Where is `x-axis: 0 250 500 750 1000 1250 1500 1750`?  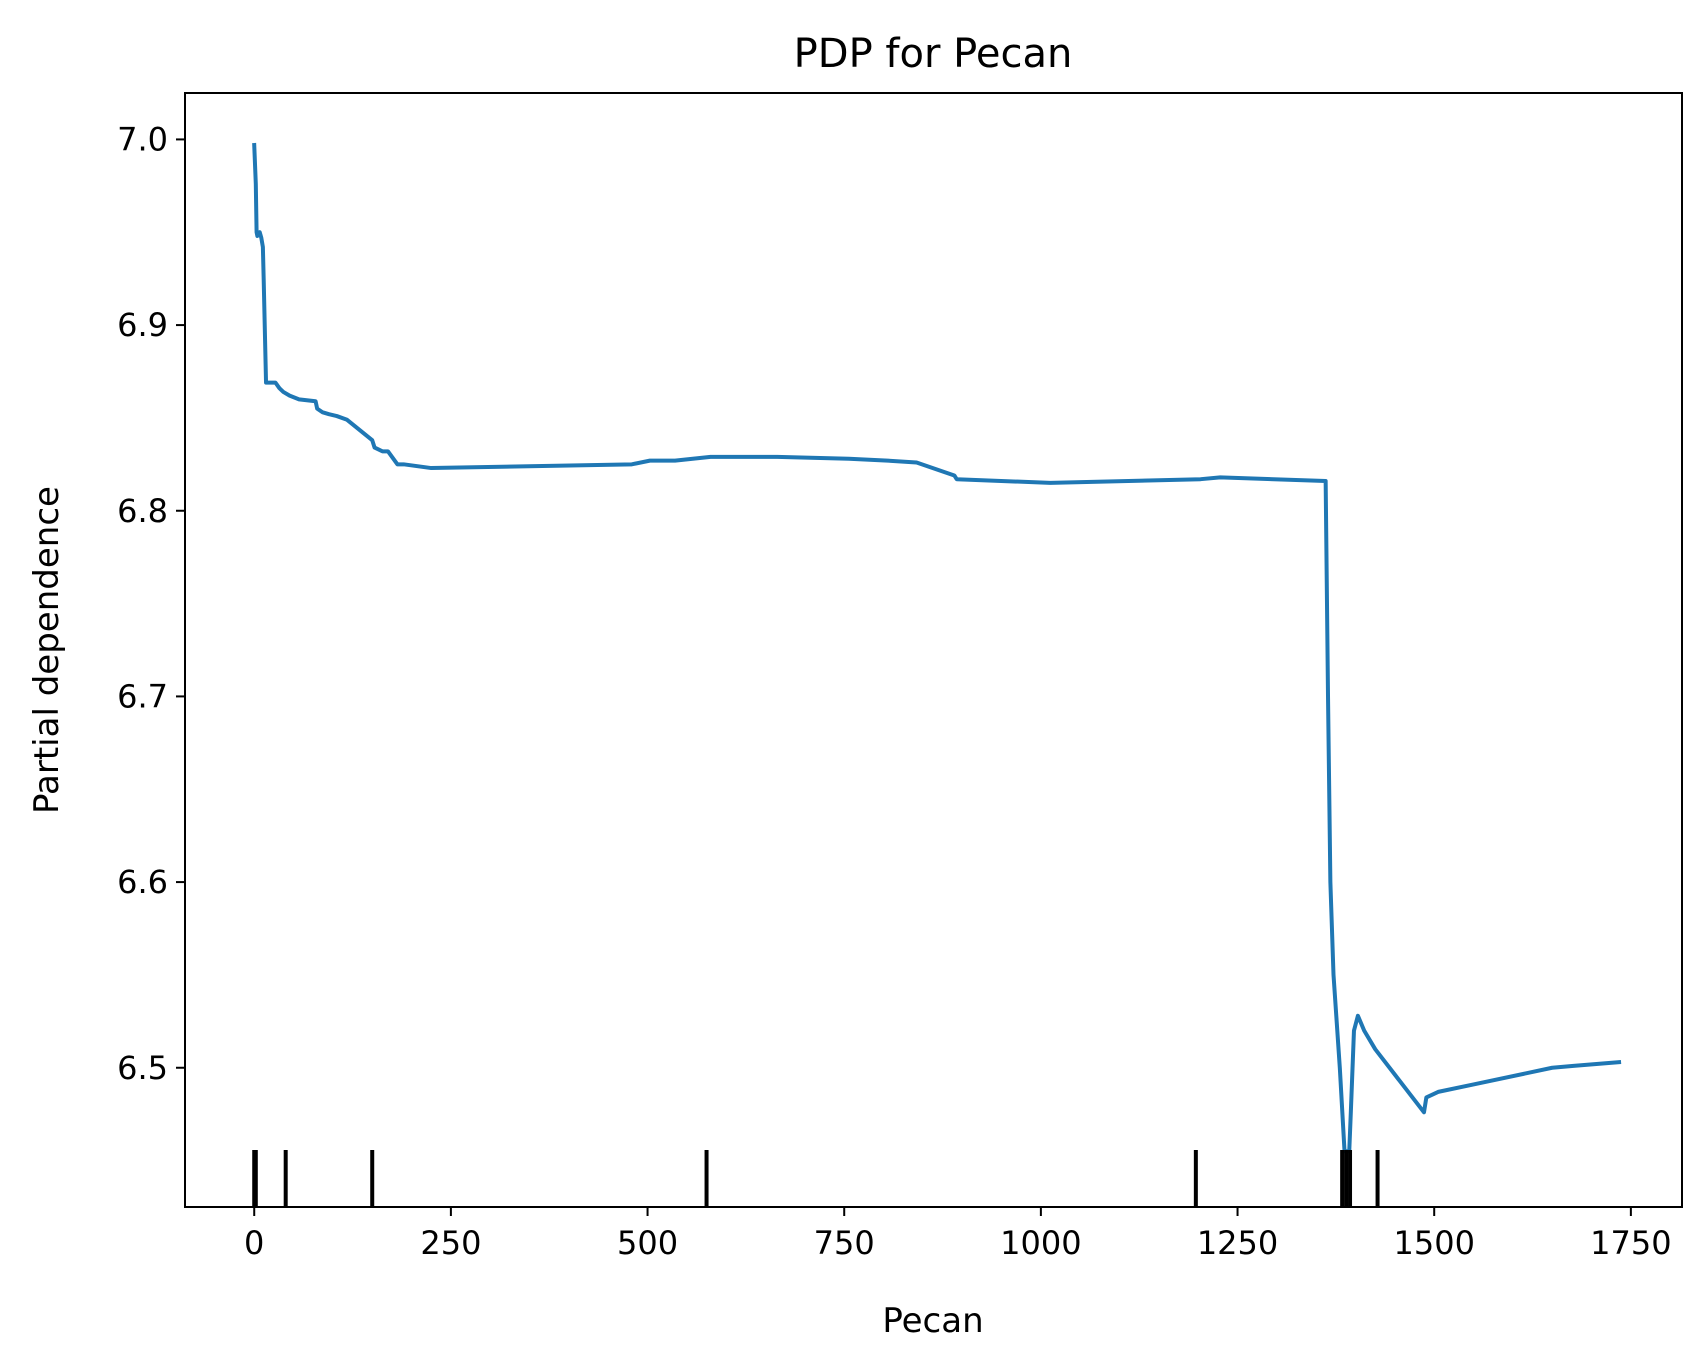 x-axis: 0 250 500 750 1000 1250 1500 1750 is located at coordinates (958, 1234).